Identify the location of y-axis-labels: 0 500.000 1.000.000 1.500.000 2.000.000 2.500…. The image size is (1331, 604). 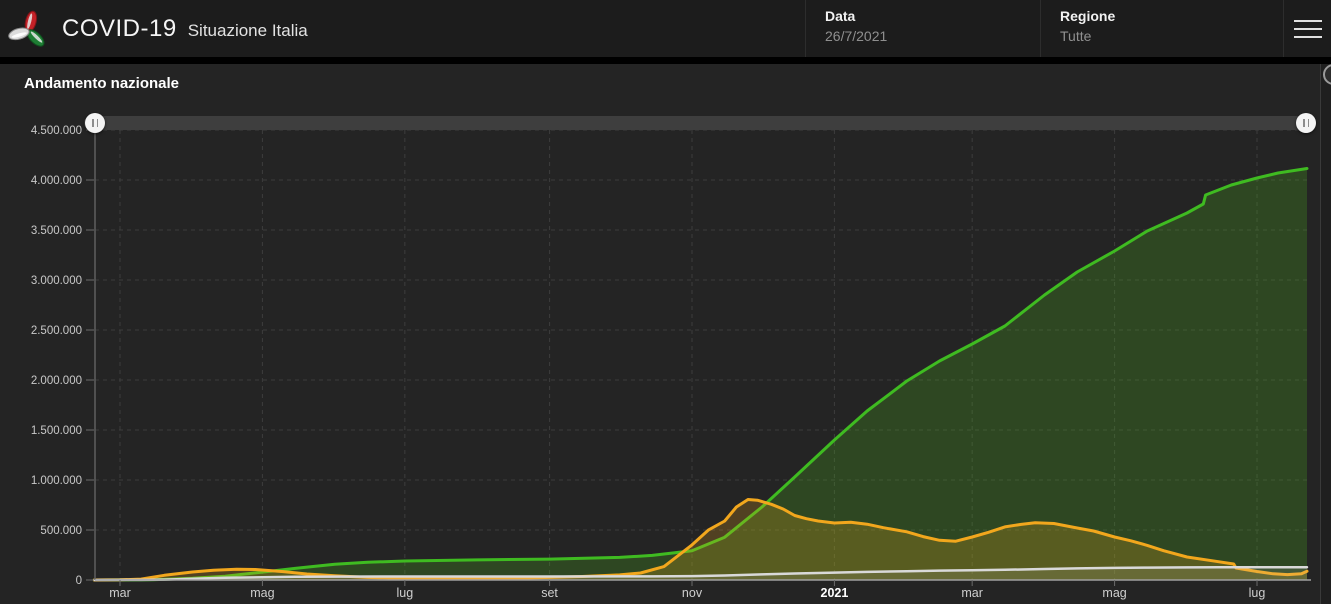
(62, 356).